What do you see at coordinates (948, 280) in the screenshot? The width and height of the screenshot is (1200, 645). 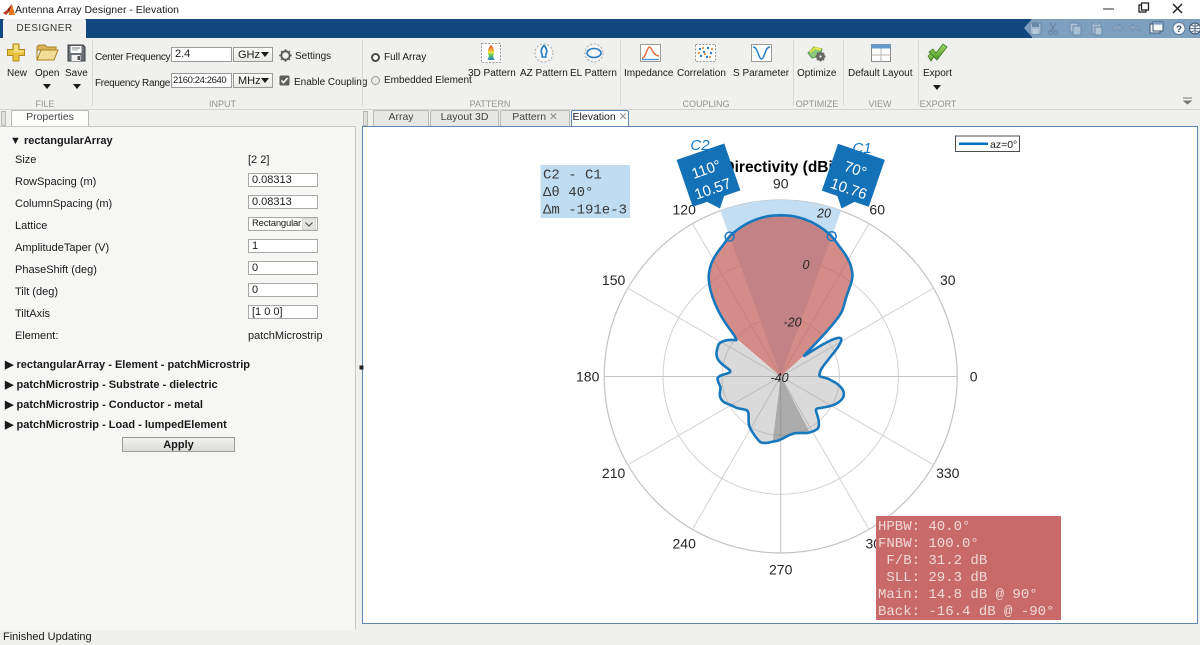 I see `svg-text: 30` at bounding box center [948, 280].